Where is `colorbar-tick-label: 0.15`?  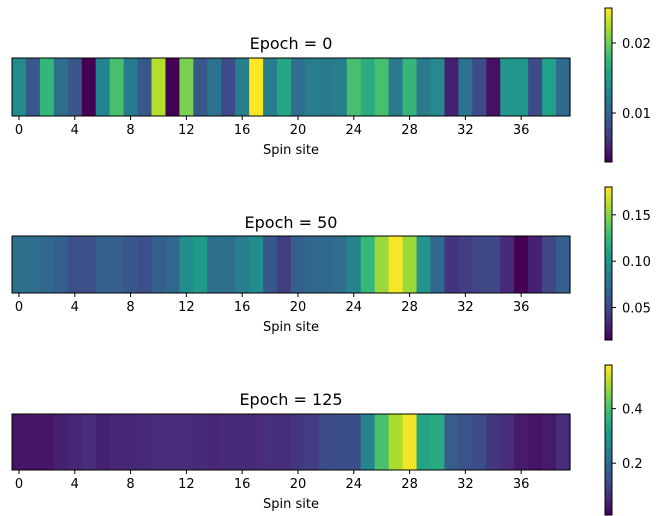 colorbar-tick-label: 0.15 is located at coordinates (636, 216).